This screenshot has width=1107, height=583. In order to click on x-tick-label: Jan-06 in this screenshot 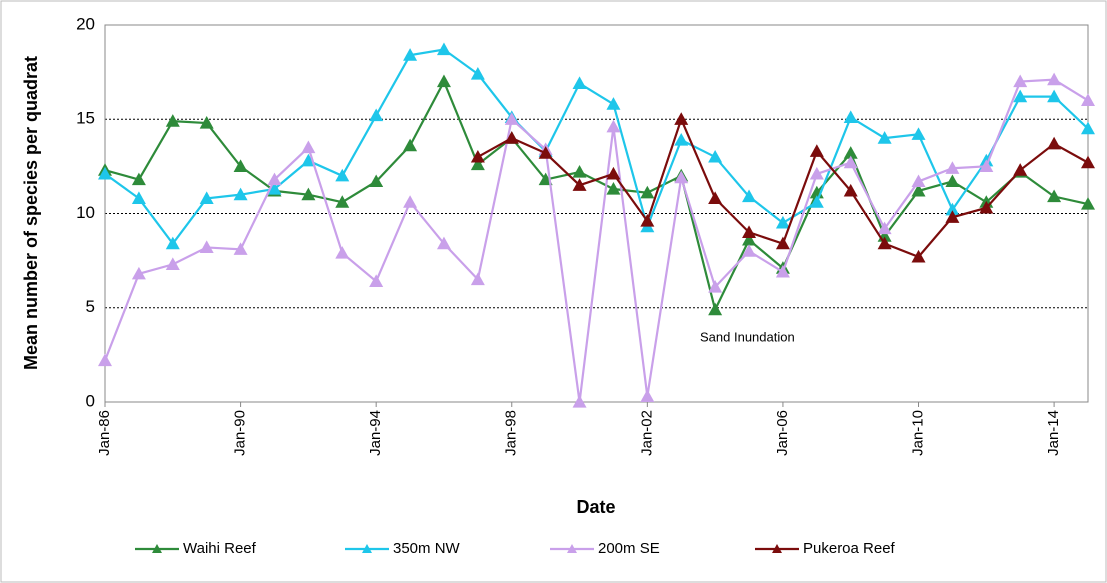, I will do `click(782, 433)`.